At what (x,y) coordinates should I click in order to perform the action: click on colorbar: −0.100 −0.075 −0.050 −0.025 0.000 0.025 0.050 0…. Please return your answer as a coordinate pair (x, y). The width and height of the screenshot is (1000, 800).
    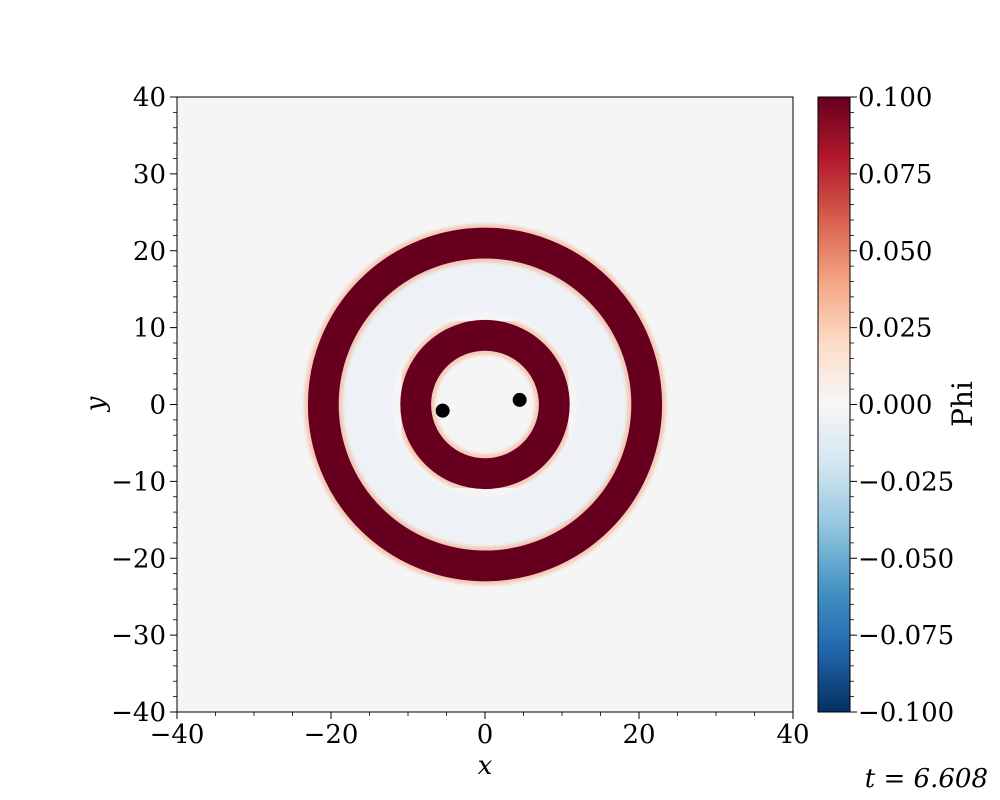
    Looking at the image, I should click on (898, 405).